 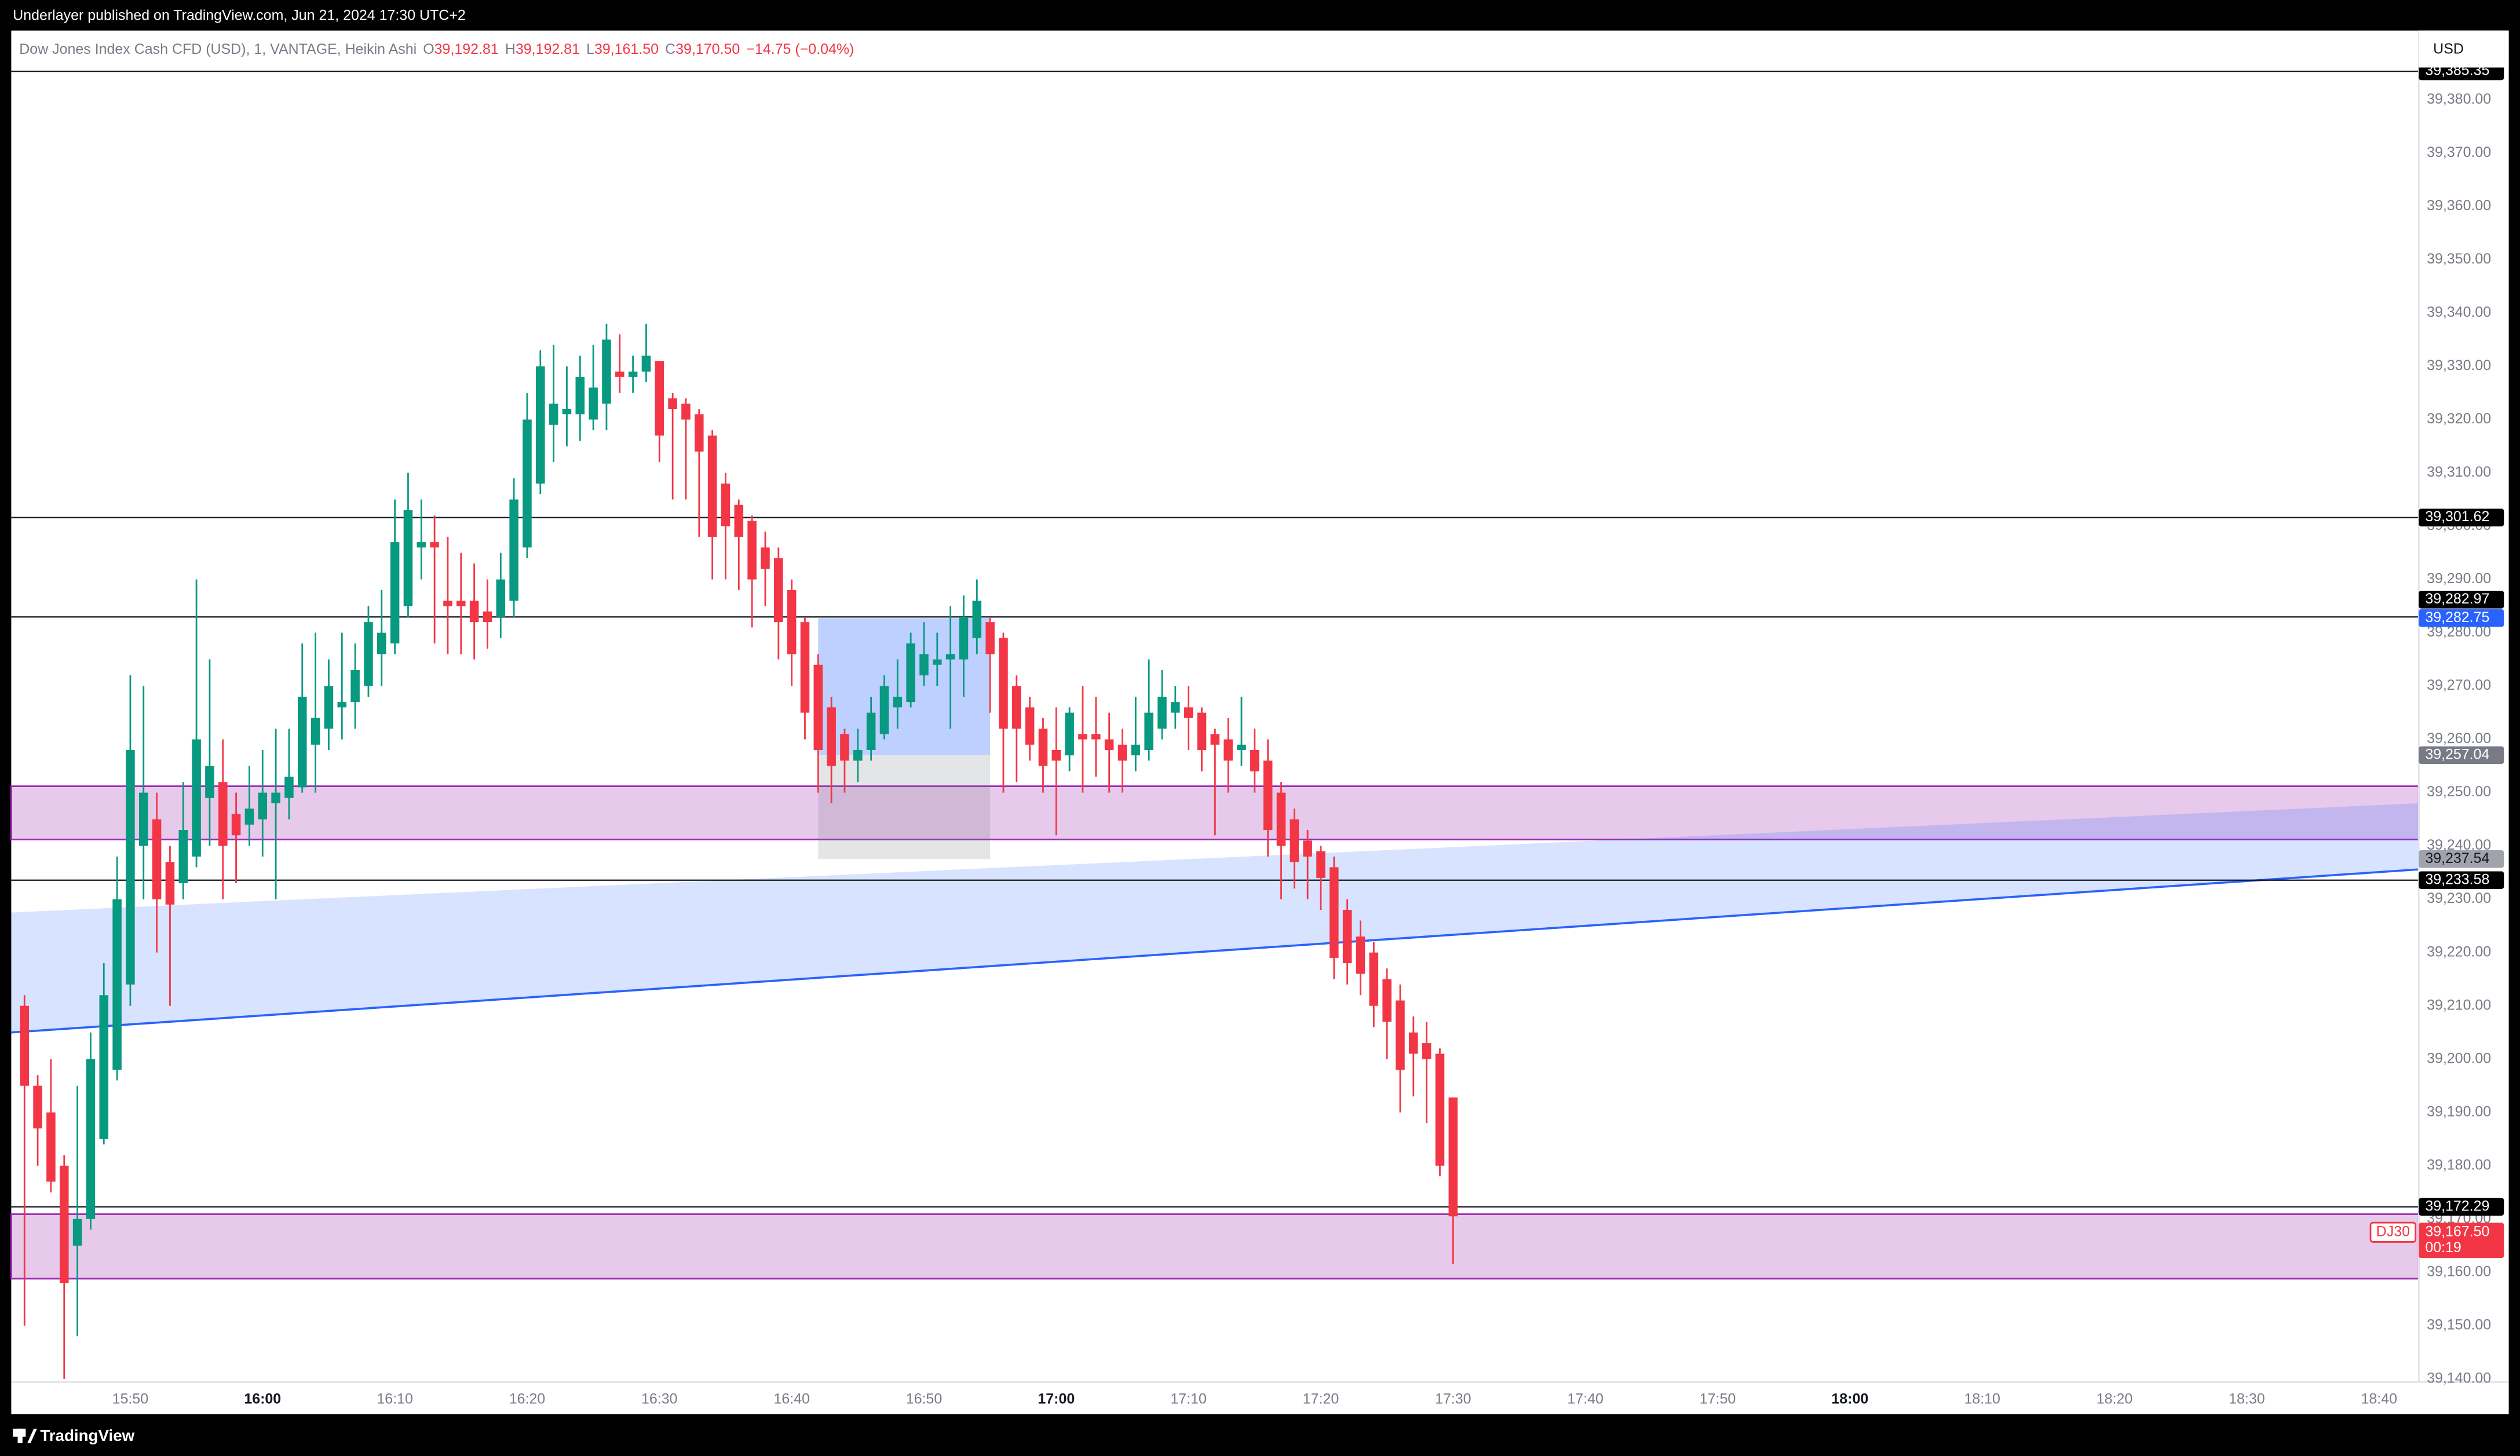 What do you see at coordinates (2459, 1378) in the screenshot?
I see `y-tick-label: 39,140.00` at bounding box center [2459, 1378].